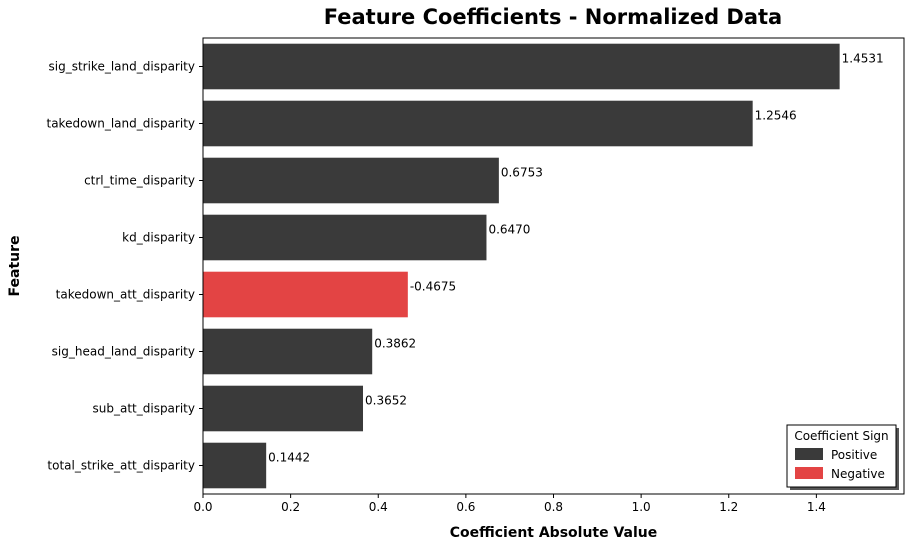 This screenshot has height=543, width=910. I want to click on bar-takedown-land-disparity, so click(478, 123).